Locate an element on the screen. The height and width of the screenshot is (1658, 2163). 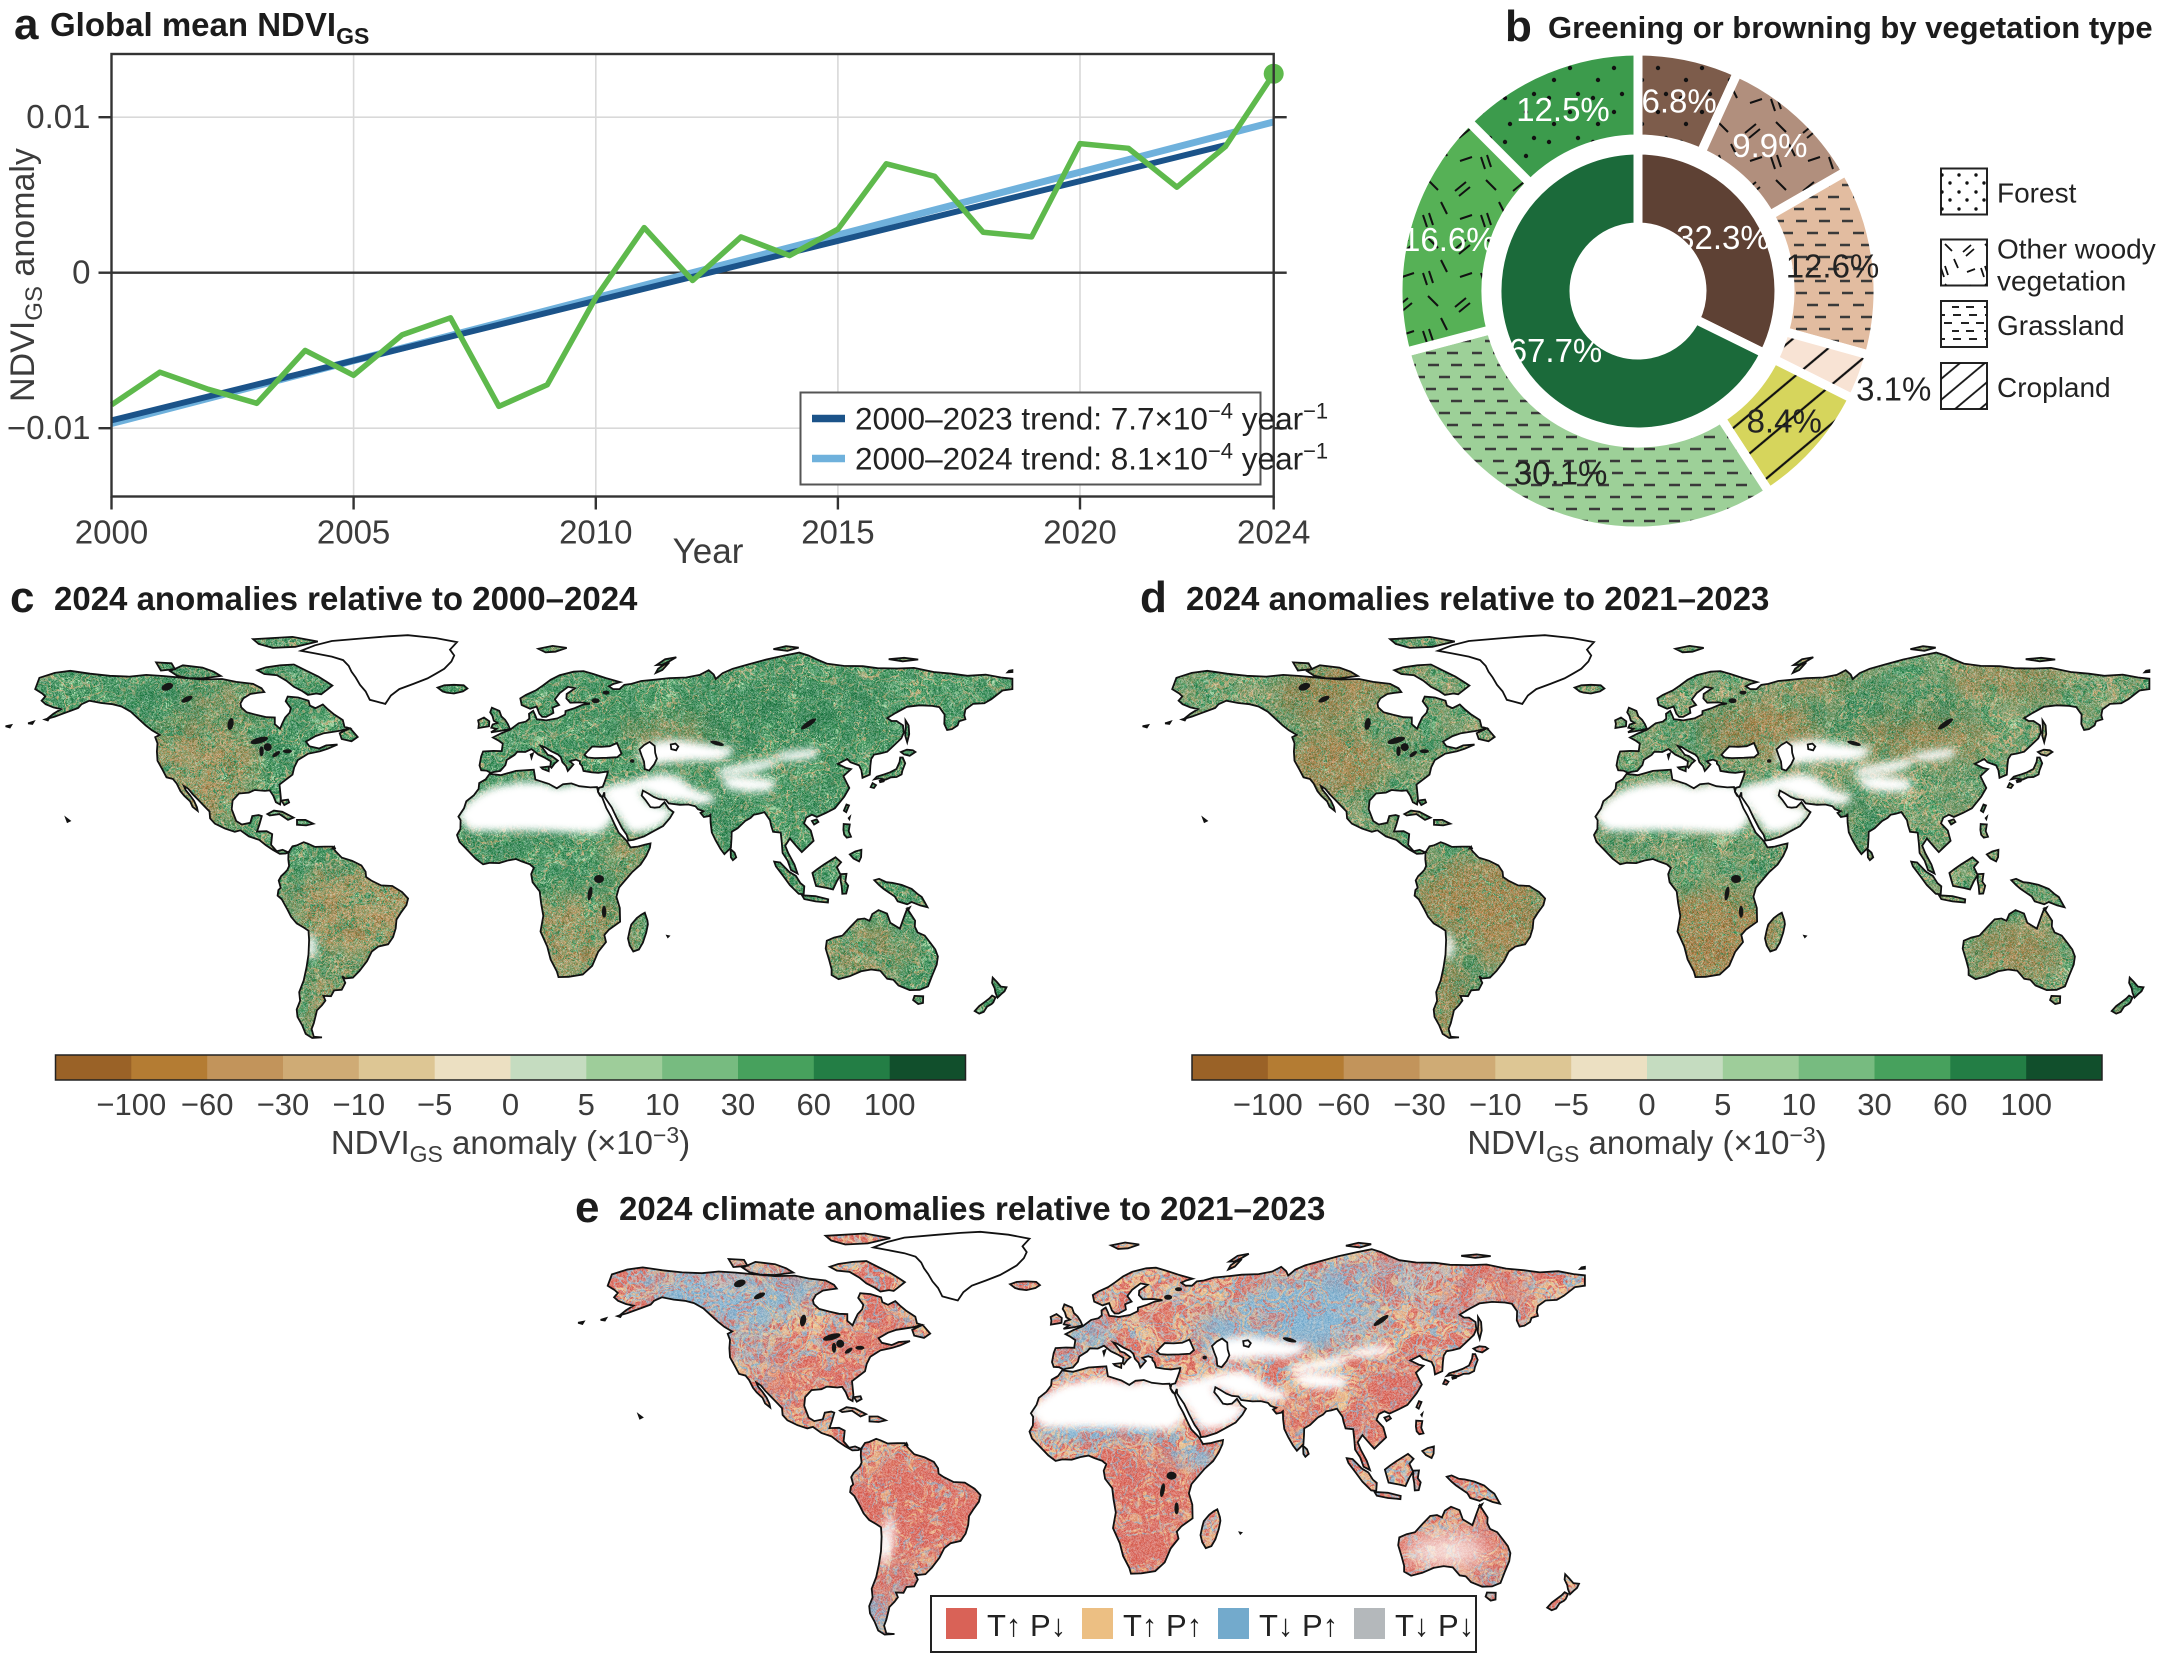
svg-text: 2015 is located at coordinates (837, 532).